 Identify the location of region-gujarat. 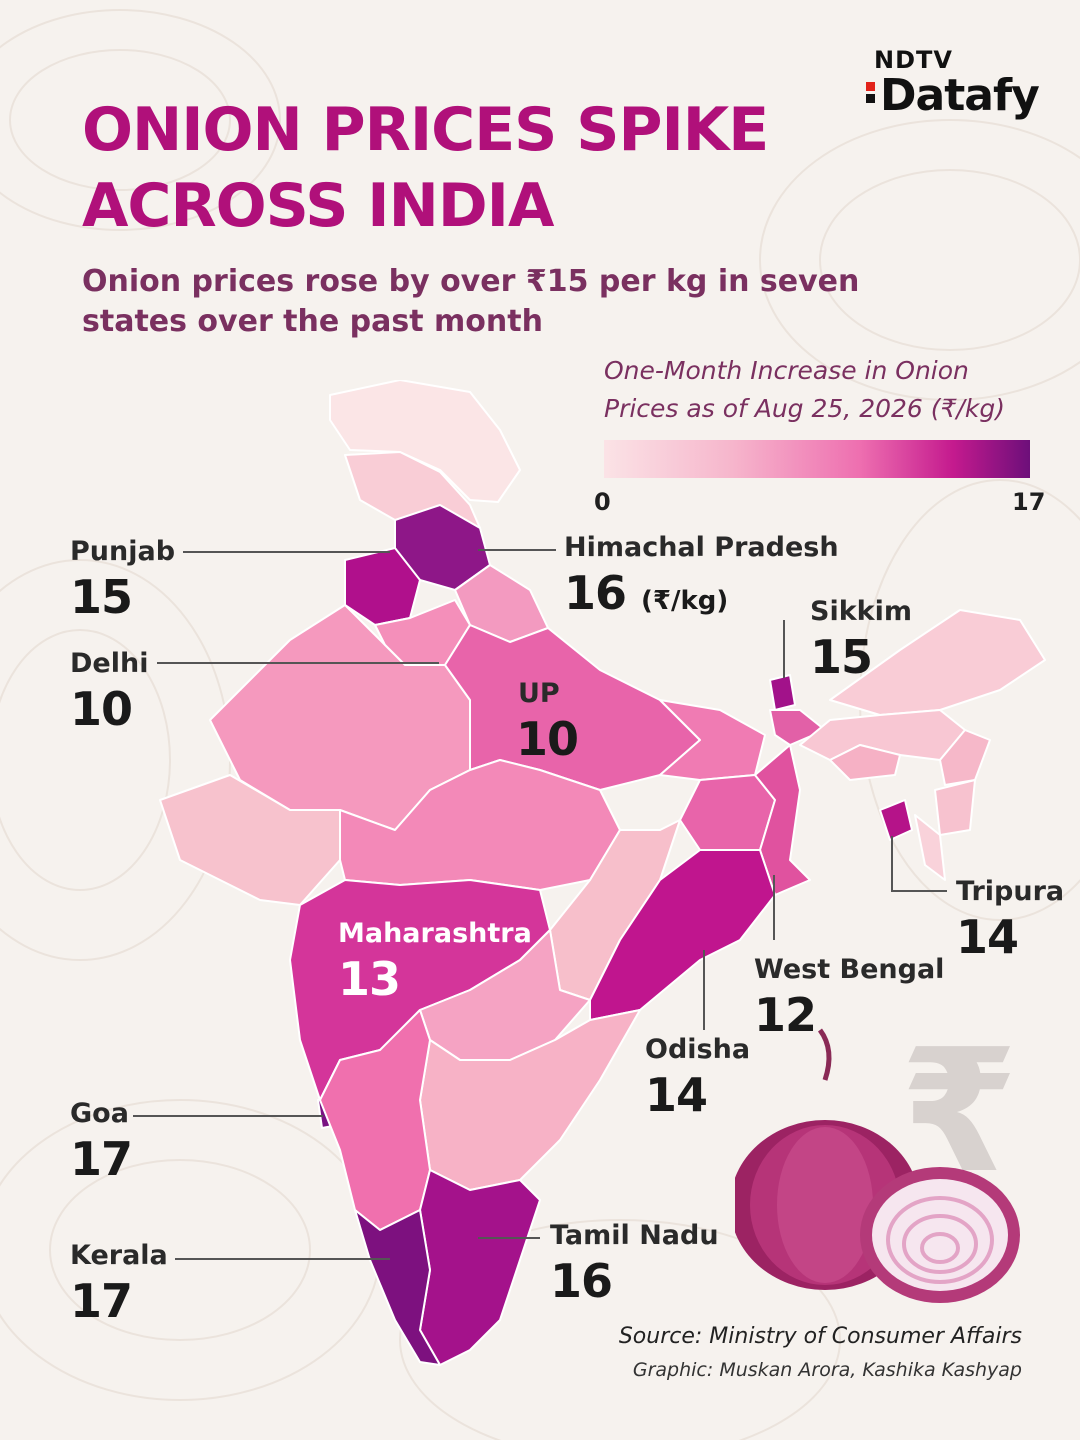
(250, 840).